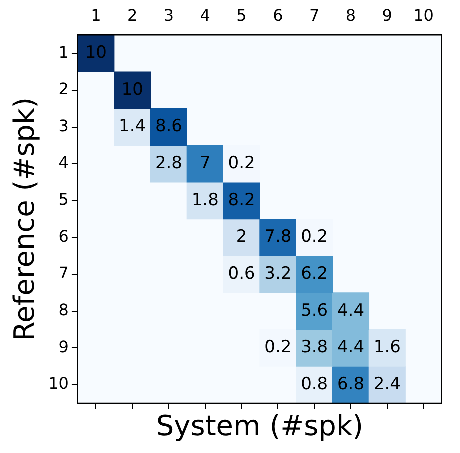 Image resolution: width=460 pixels, height=453 pixels. I want to click on x-tick-label: 4, so click(205, 15).